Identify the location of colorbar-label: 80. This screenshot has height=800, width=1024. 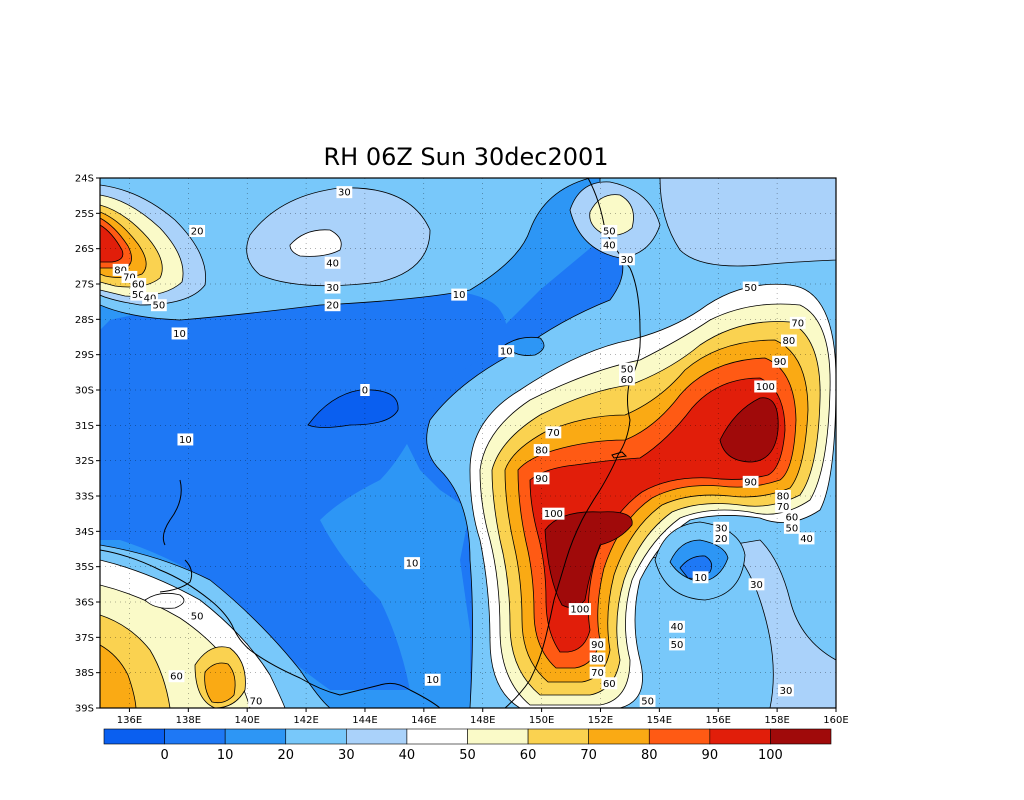
(649, 755).